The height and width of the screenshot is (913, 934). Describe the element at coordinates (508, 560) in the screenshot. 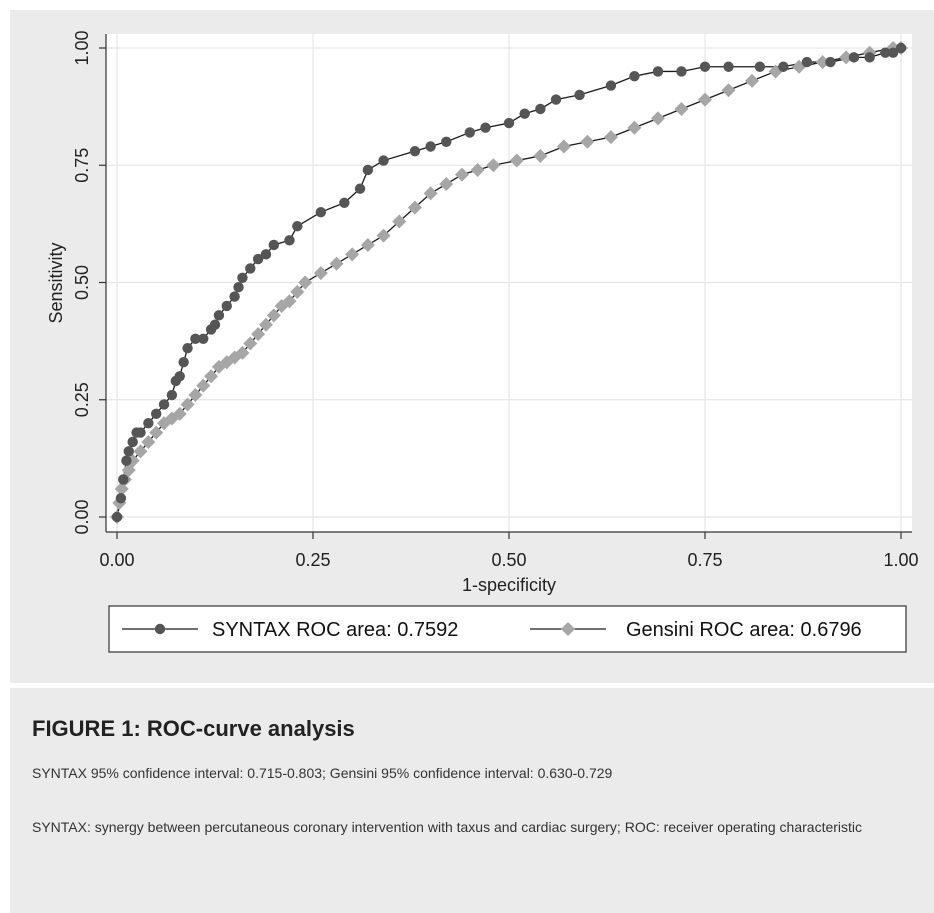

I see `x-tick-label: 0.50` at that location.